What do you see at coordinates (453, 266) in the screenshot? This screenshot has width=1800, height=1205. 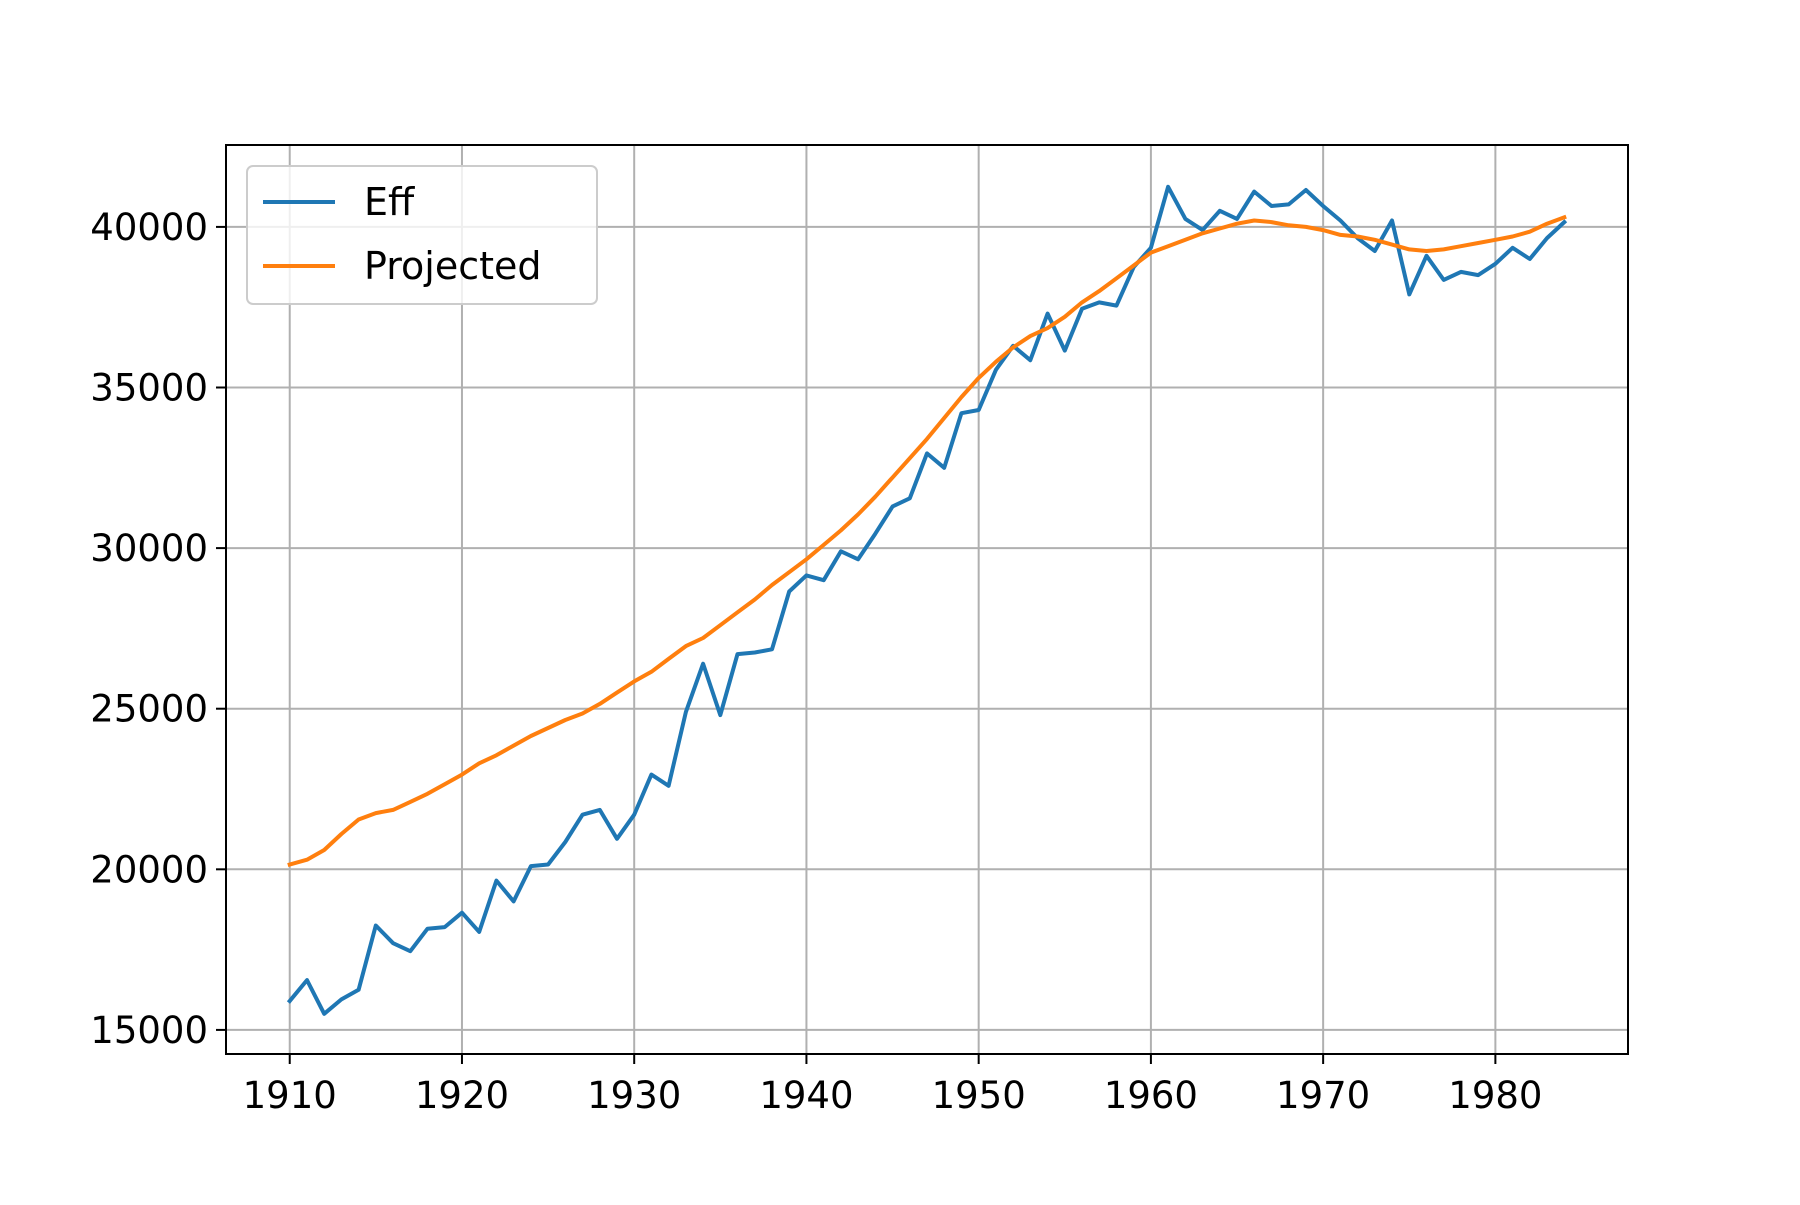 I see `legend-label-projected: Projected` at bounding box center [453, 266].